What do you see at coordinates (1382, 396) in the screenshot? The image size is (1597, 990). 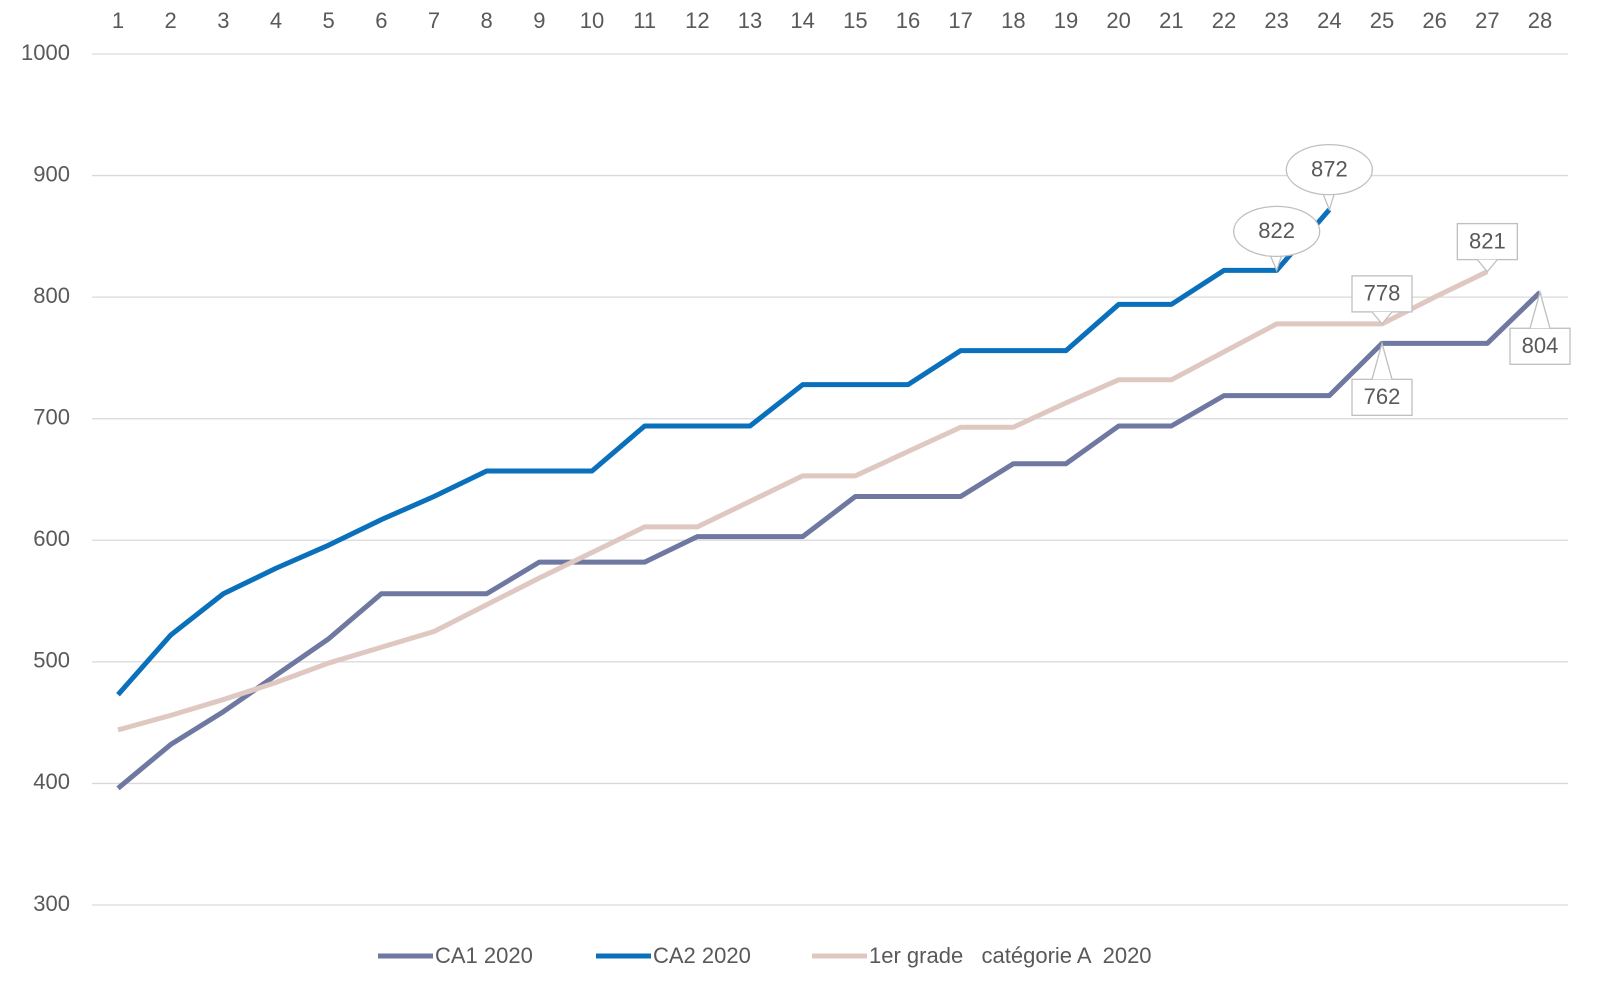 I see `data-label: 762` at bounding box center [1382, 396].